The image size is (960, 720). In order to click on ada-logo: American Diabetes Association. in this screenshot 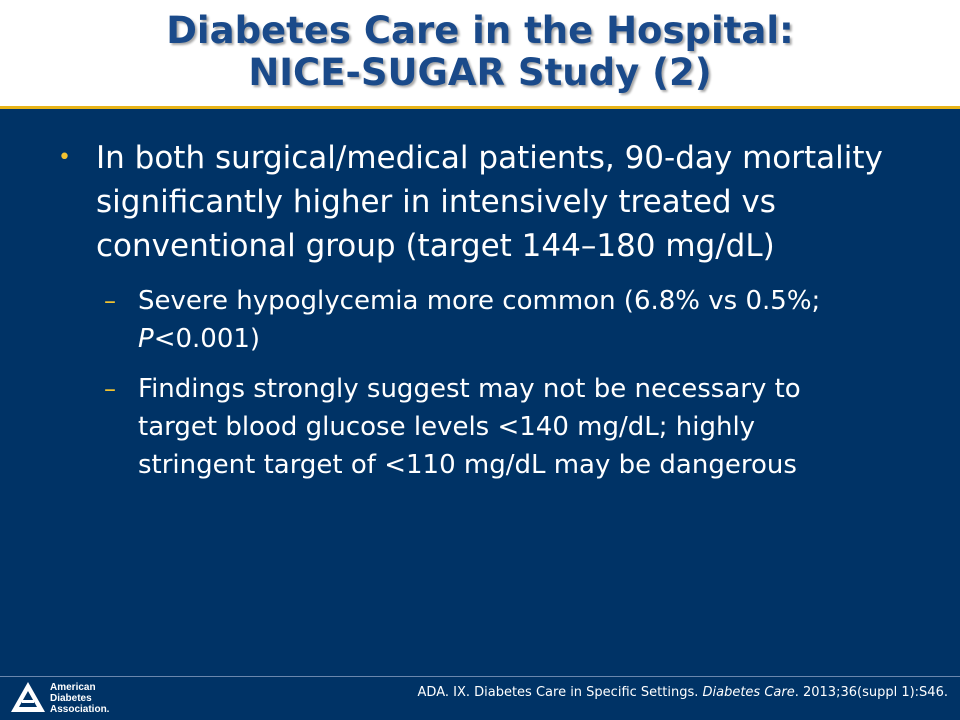, I will do `click(65, 698)`.